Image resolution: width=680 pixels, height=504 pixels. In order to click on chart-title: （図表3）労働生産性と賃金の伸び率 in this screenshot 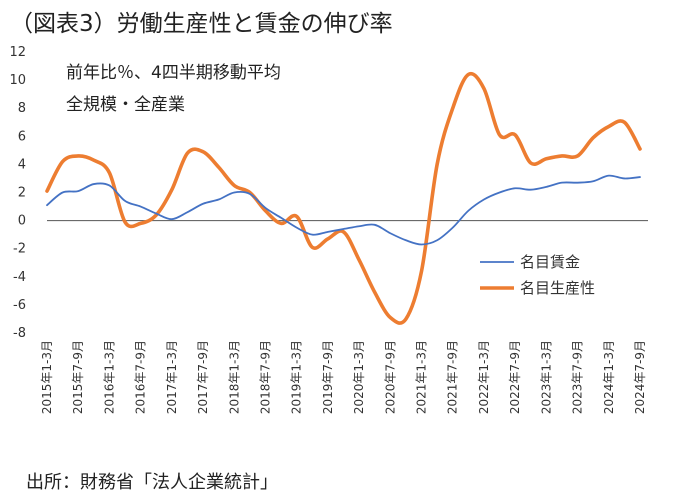, I will do `click(201, 24)`.